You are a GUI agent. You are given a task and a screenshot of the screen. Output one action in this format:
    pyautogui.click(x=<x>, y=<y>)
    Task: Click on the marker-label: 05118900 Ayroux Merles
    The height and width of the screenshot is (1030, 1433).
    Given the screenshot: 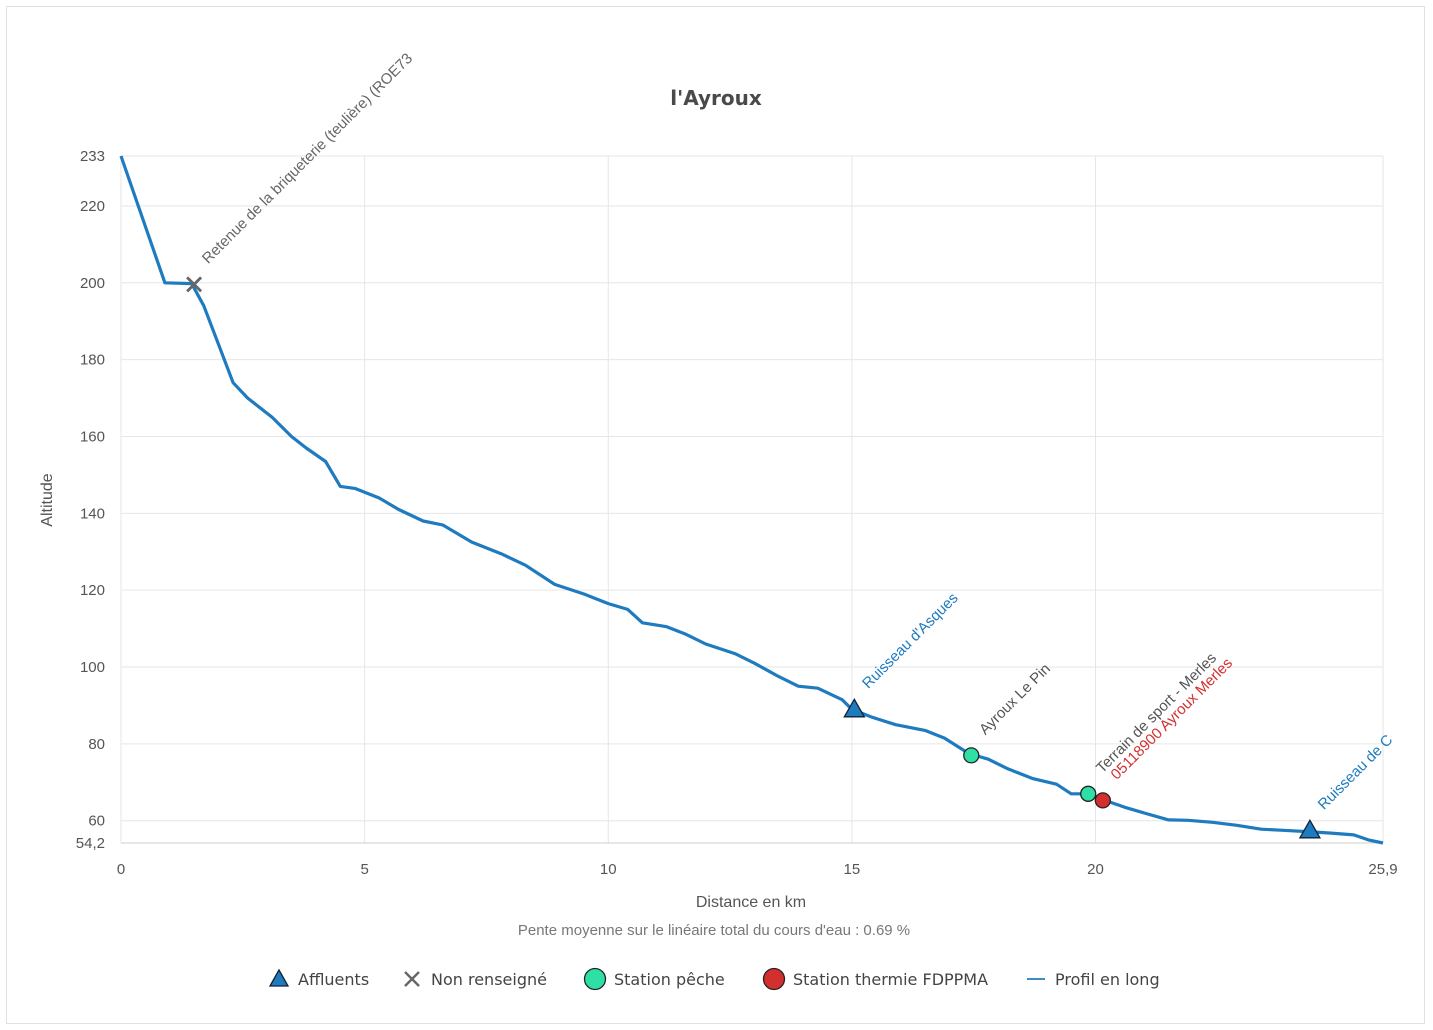 What is the action you would take?
    pyautogui.click(x=1172, y=719)
    